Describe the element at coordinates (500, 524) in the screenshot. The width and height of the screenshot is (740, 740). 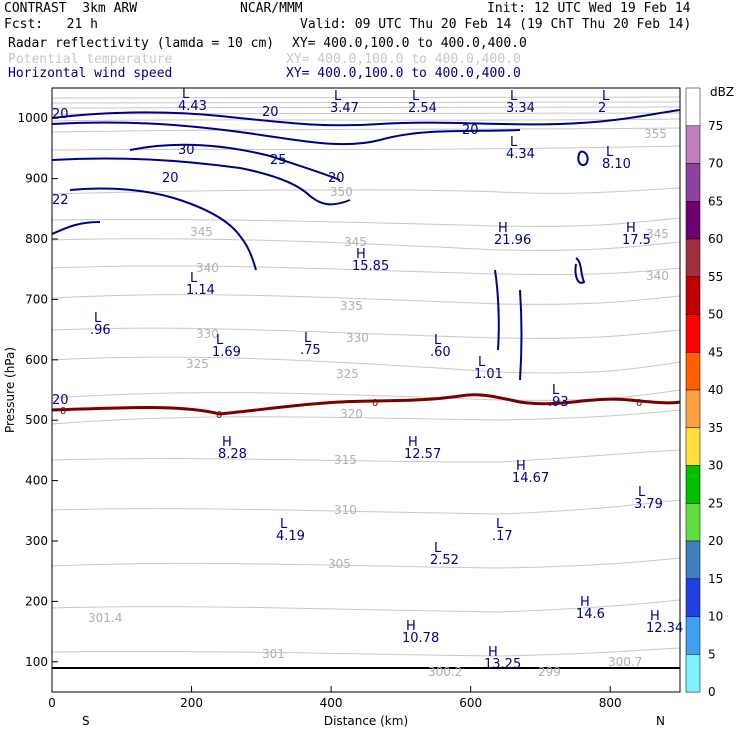
I see `extremum-kind-21: L` at that location.